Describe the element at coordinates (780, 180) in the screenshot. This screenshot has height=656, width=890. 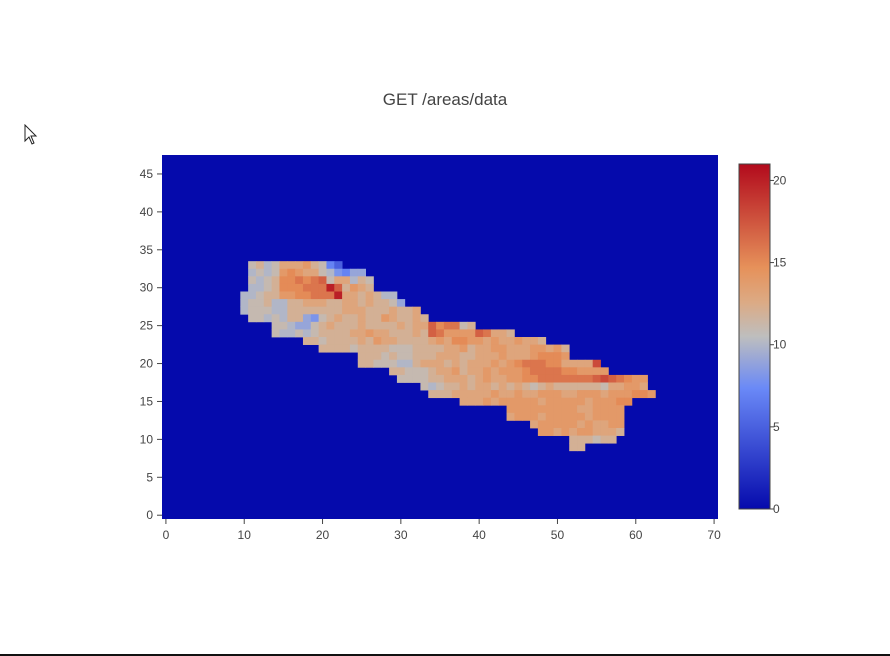
I see `colorbar-tick-label: 20` at that location.